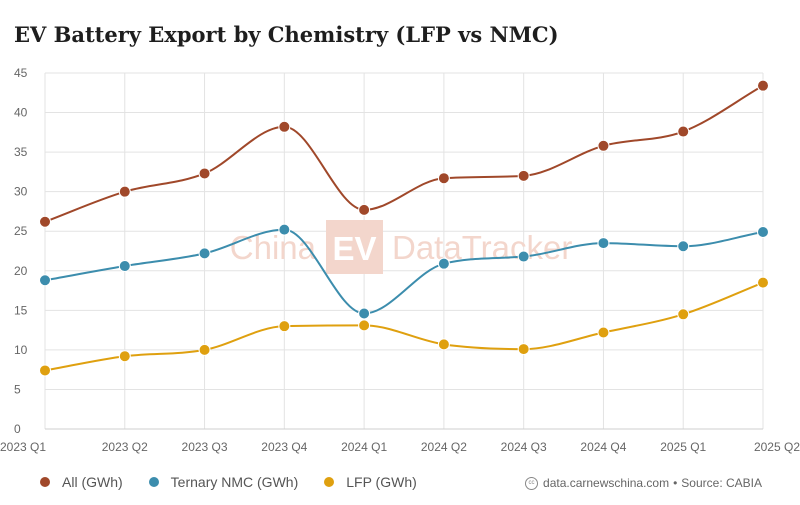 This screenshot has height=505, width=800. What do you see at coordinates (21, 271) in the screenshot?
I see `y-tick-label: 20` at bounding box center [21, 271].